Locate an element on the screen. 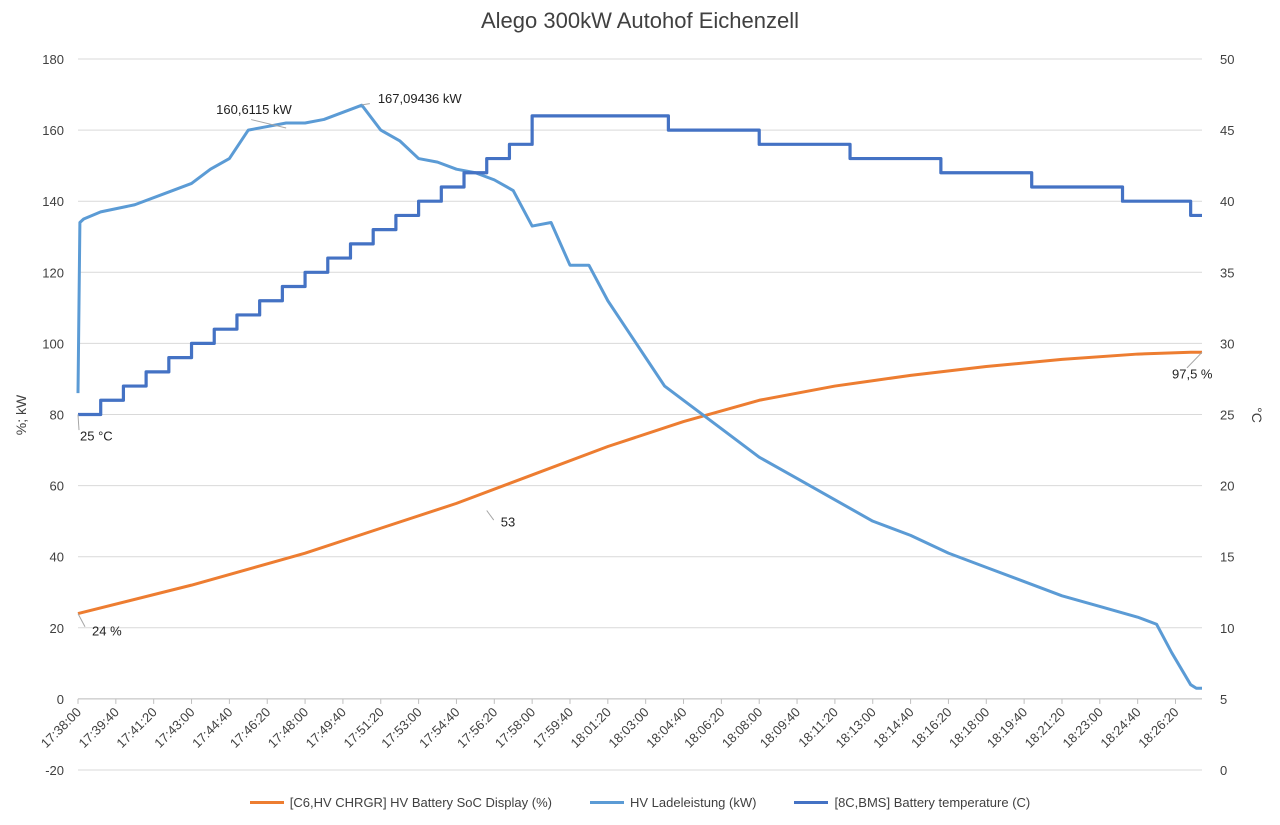 This screenshot has height=825, width=1280. annotation-label: 167,09436 kW is located at coordinates (420, 98).